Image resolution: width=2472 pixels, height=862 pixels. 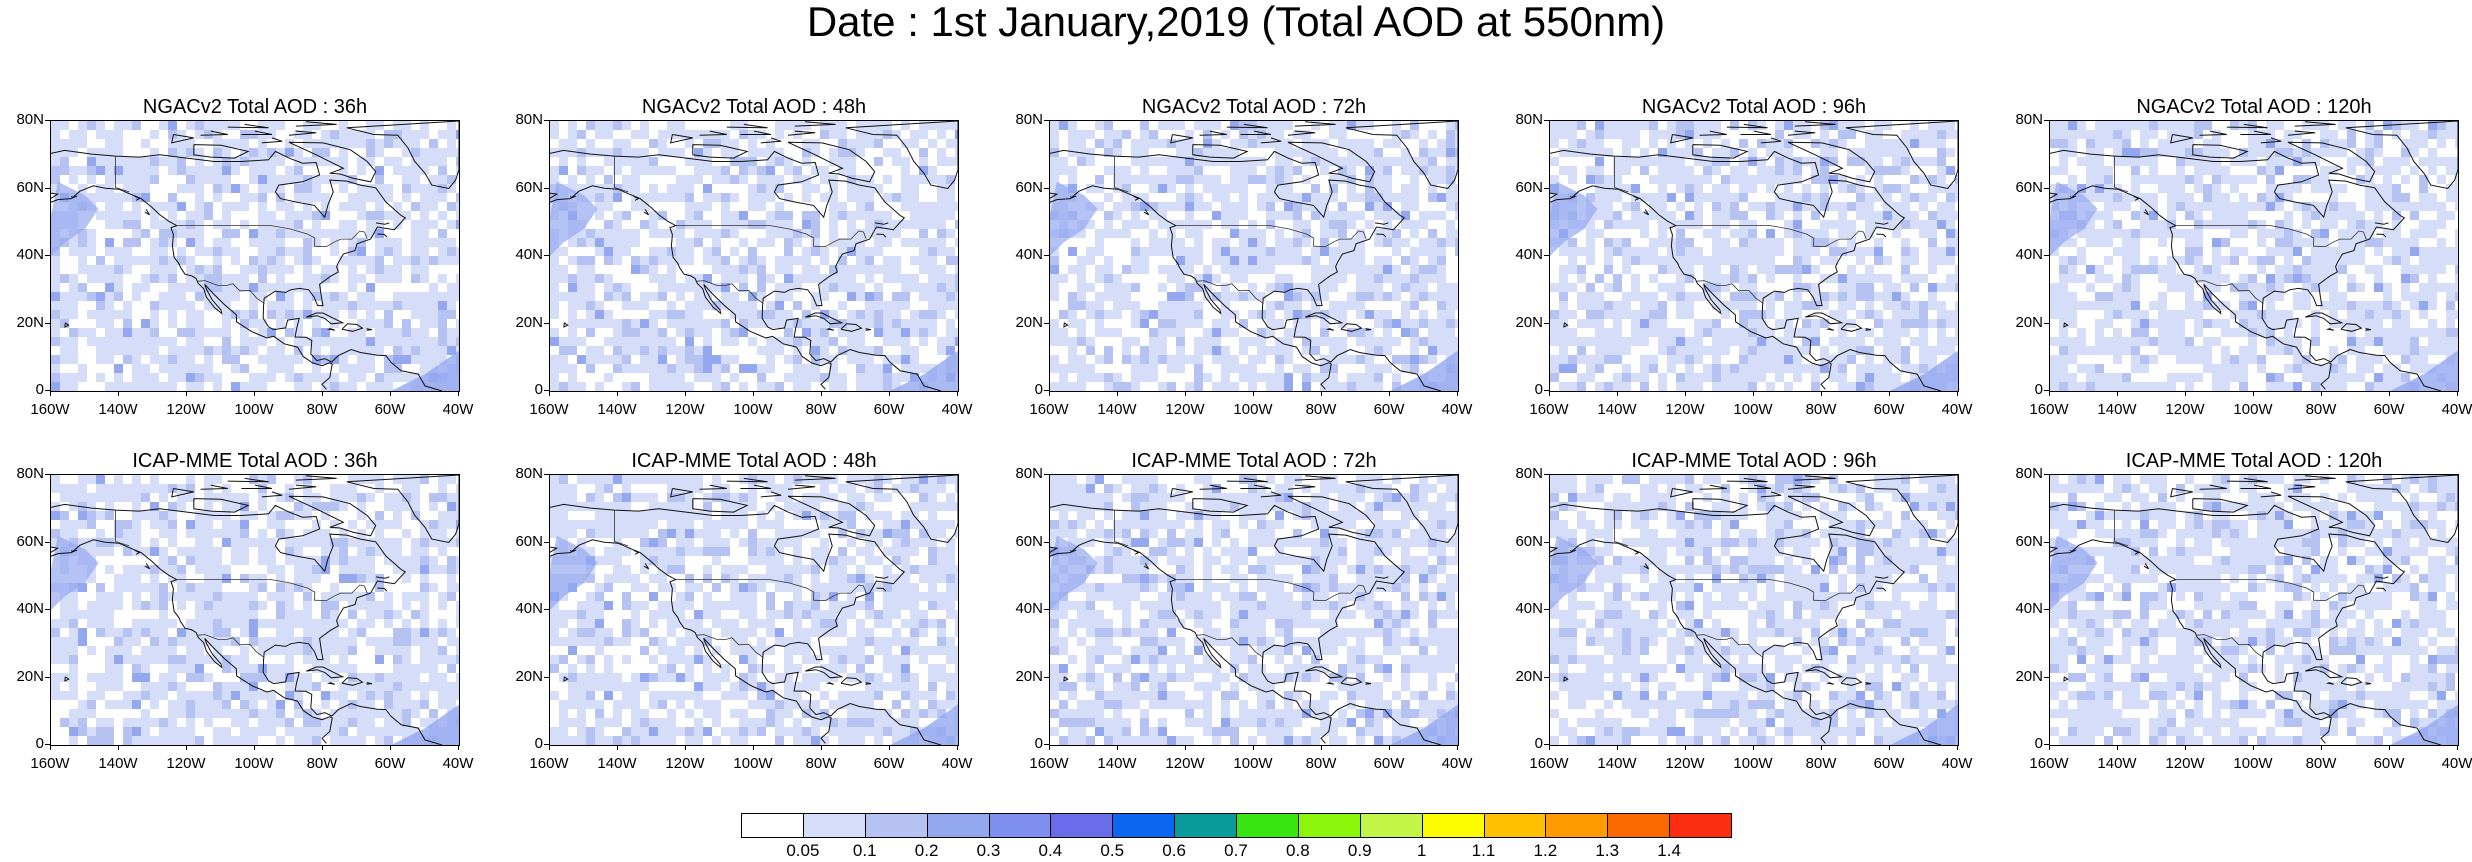 What do you see at coordinates (1117, 409) in the screenshot?
I see `x-tick-label: 140W` at bounding box center [1117, 409].